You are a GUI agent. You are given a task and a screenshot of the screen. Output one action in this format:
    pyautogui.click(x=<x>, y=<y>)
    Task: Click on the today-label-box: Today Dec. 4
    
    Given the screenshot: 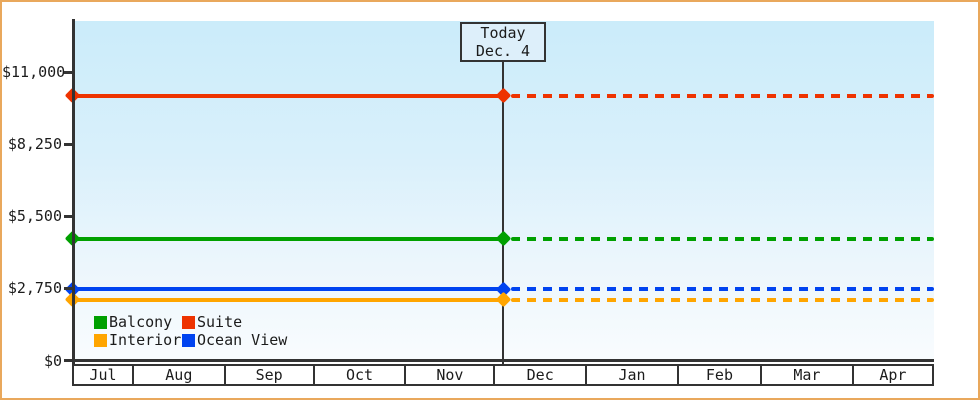 What is the action you would take?
    pyautogui.click(x=503, y=42)
    